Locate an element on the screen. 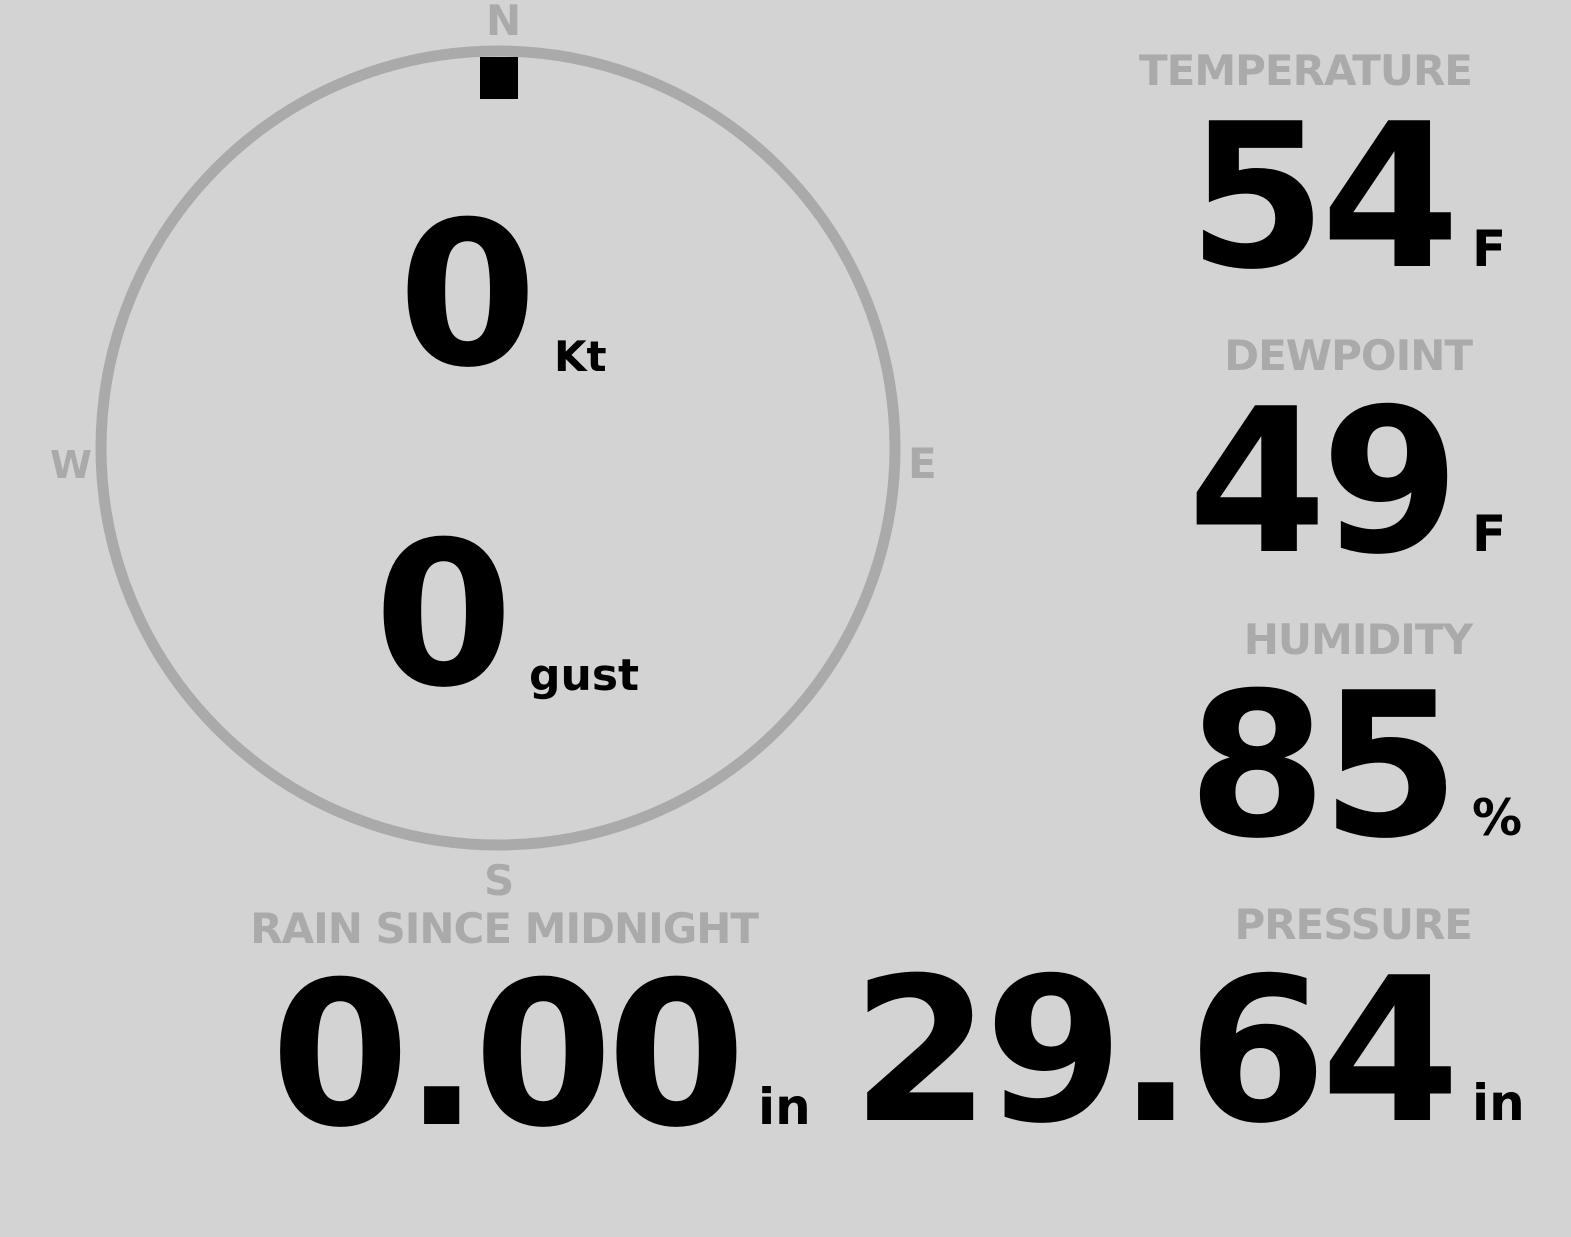  rain-label: RAIN SINCE MIDNIGHT is located at coordinates (504, 928).